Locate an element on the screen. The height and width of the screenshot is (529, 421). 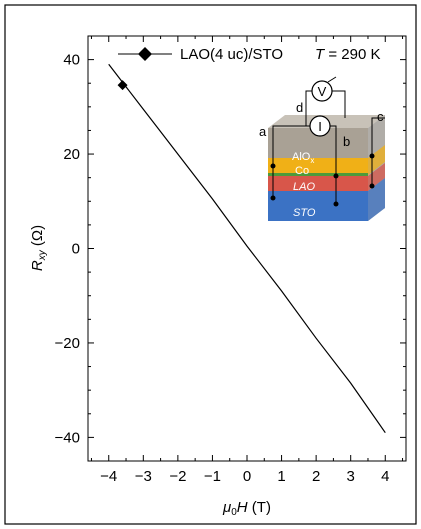
x-tick-label: −4 is located at coordinates (108, 476).